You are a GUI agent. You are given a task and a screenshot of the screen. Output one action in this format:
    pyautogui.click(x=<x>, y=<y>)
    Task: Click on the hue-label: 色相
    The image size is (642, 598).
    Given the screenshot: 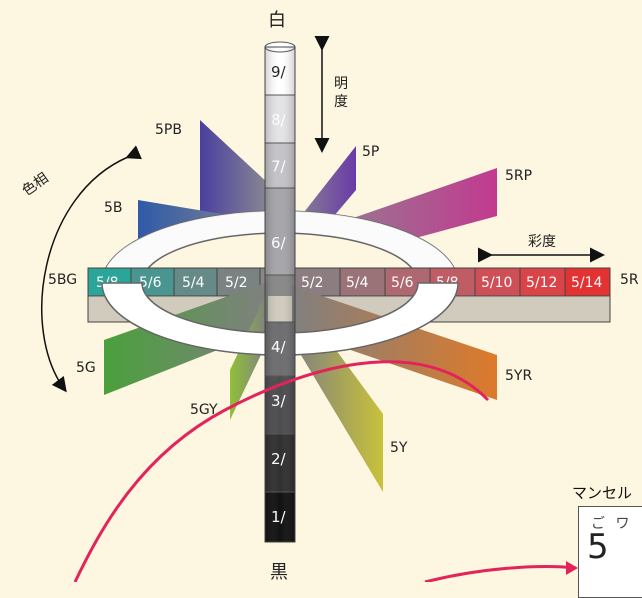 What is the action you would take?
    pyautogui.click(x=35, y=184)
    